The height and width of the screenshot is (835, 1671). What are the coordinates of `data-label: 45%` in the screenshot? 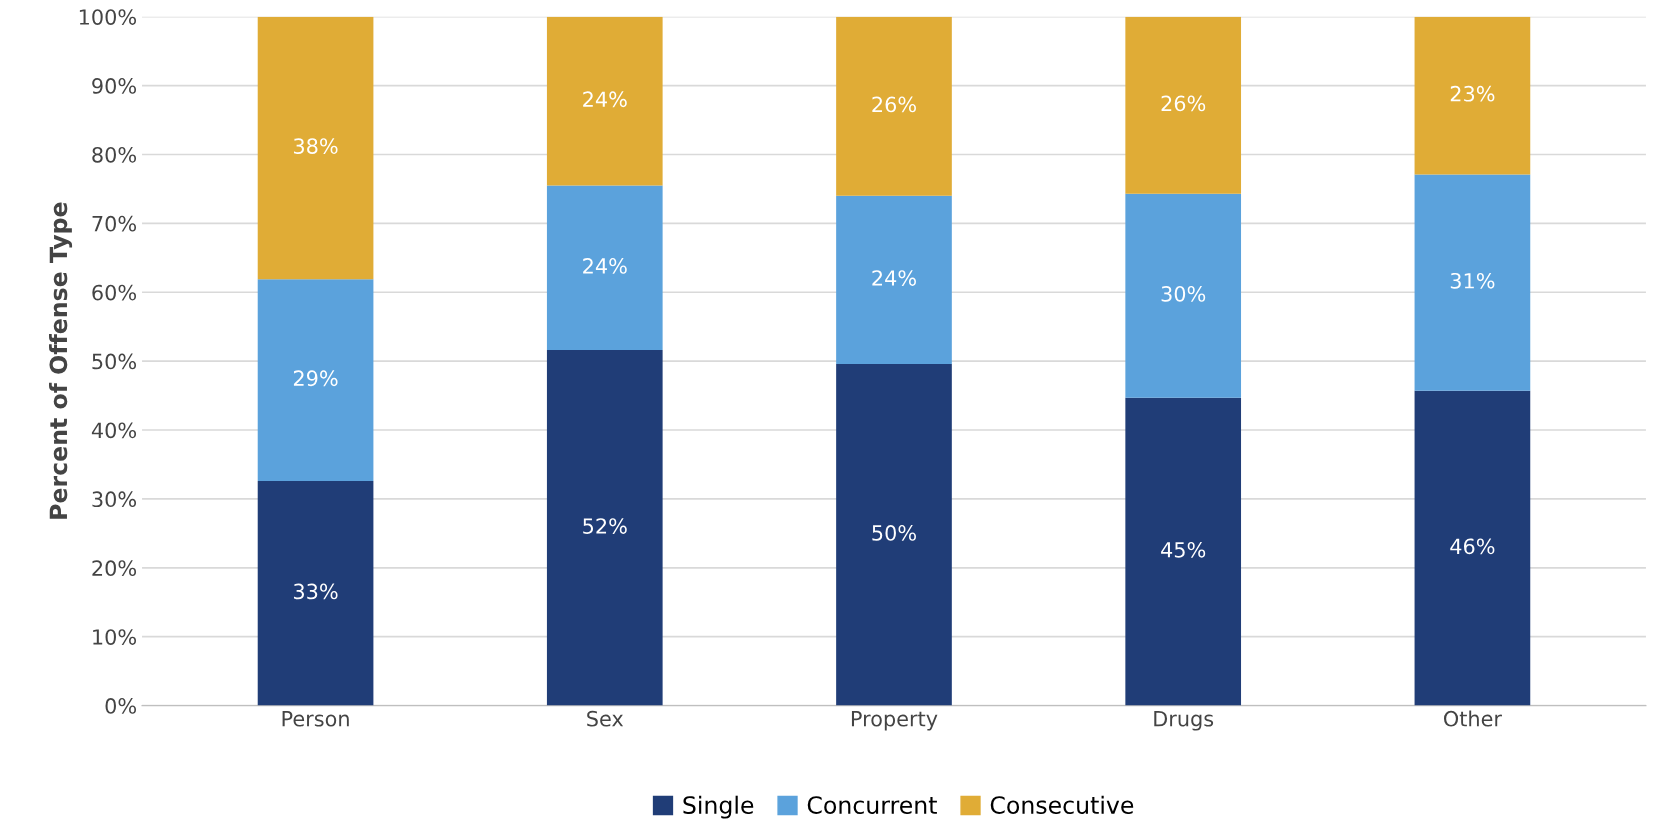 It's located at (1183, 549).